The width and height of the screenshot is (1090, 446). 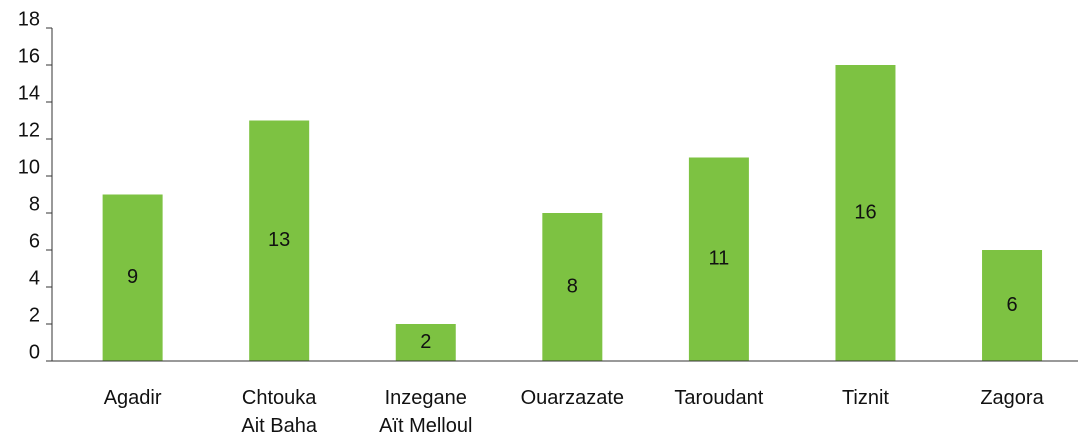 I want to click on data-label: 8, so click(x=572, y=286).